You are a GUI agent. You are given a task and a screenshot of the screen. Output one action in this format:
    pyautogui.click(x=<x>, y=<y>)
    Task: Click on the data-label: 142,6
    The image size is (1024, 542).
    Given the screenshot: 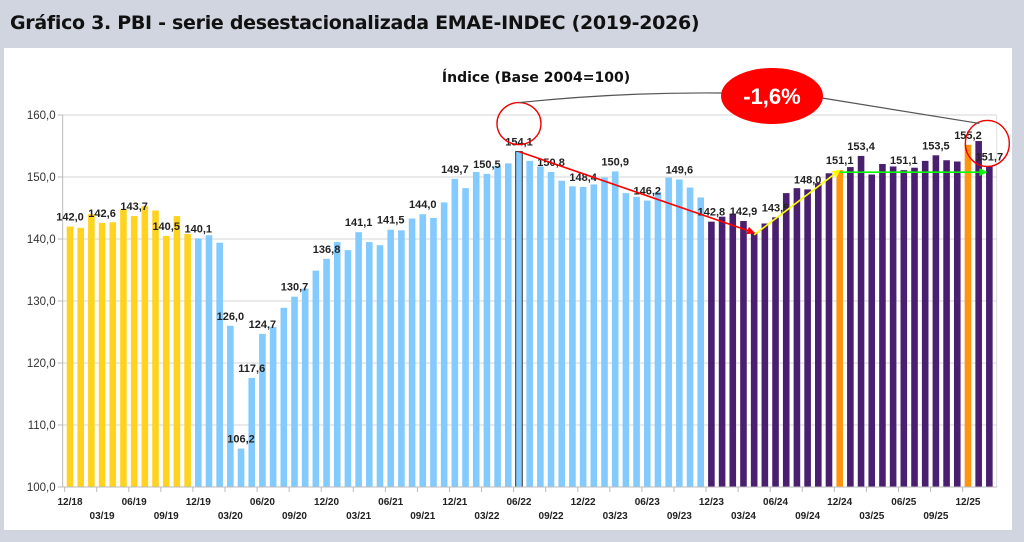 What is the action you would take?
    pyautogui.click(x=102, y=214)
    